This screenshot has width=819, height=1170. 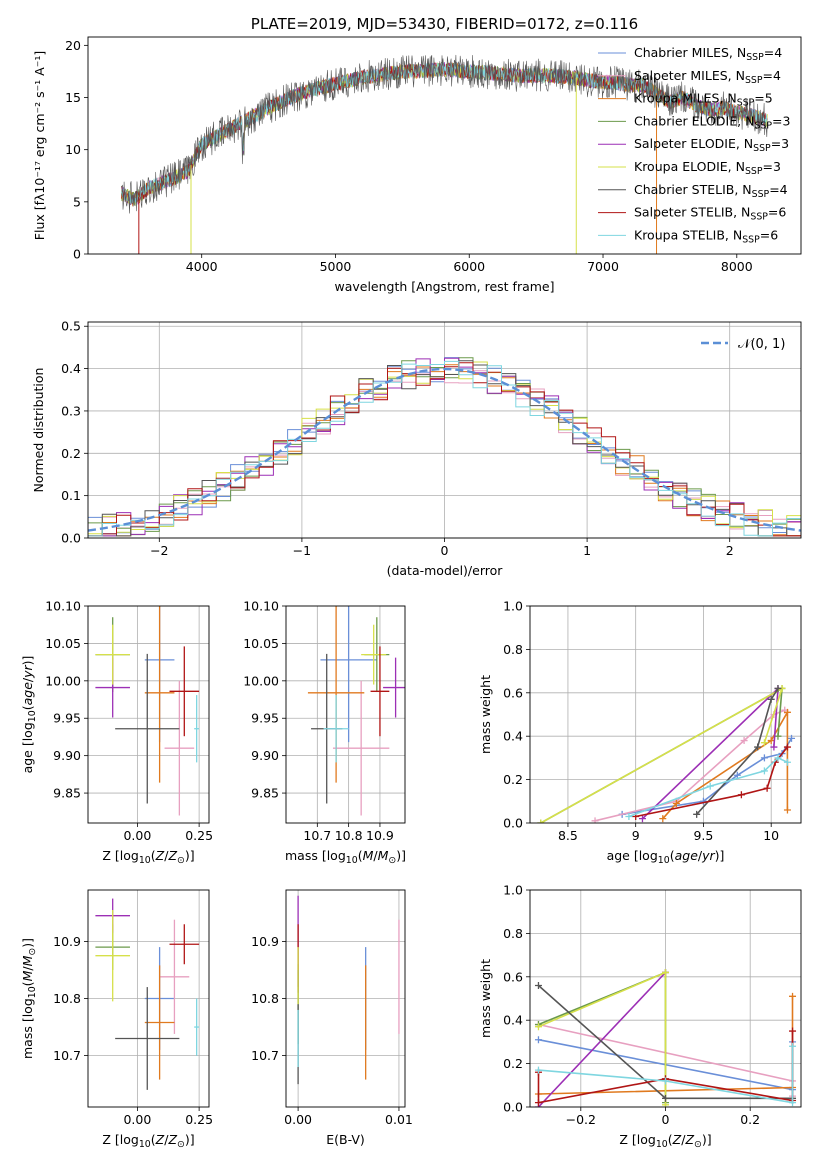 I want to click on y-tick-label: 9.90, so click(x=67, y=755).